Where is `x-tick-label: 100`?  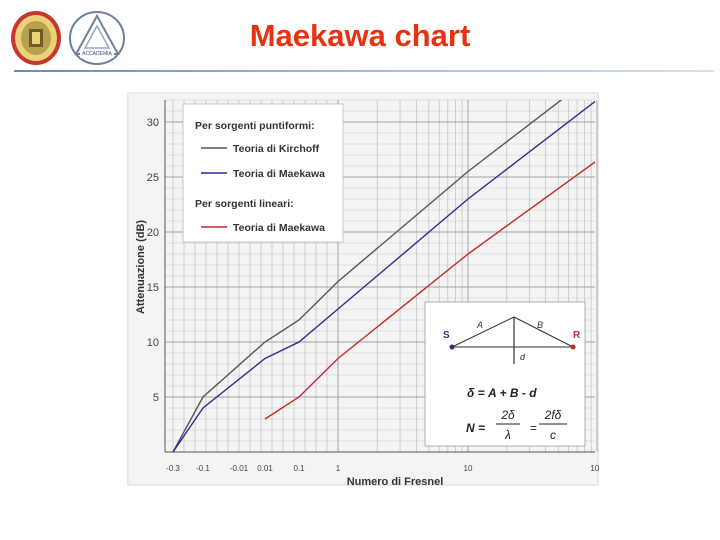 x-tick-label: 100 is located at coordinates (594, 468).